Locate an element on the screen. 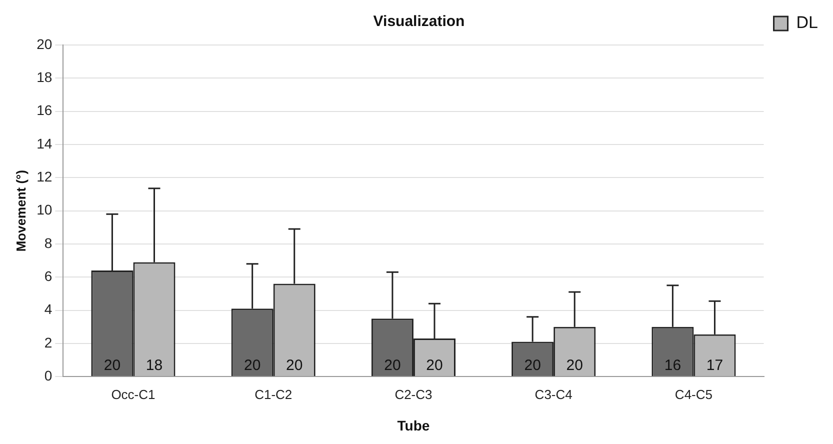  y-tick-label: 20 is located at coordinates (44, 44).